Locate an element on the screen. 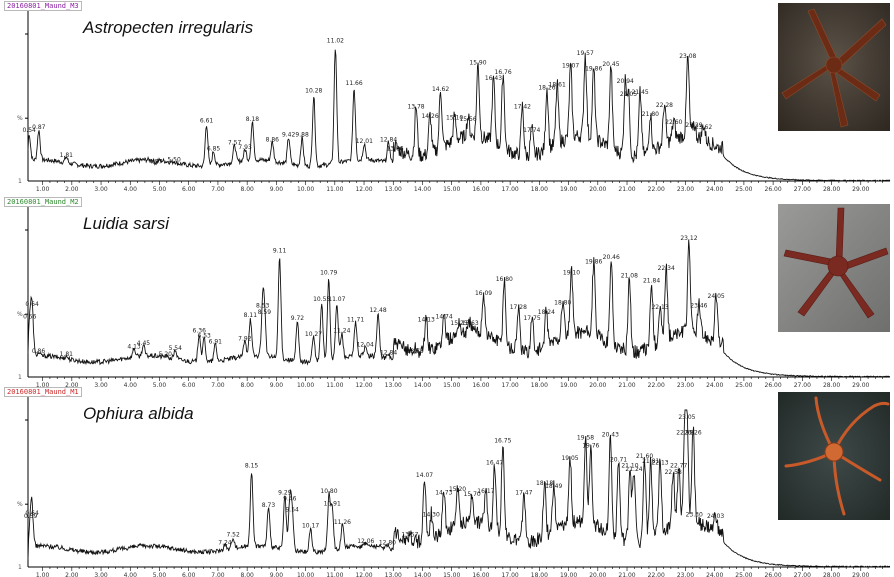 This screenshot has width=894, height=577. peak-label: 15.25 is located at coordinates (458, 323).